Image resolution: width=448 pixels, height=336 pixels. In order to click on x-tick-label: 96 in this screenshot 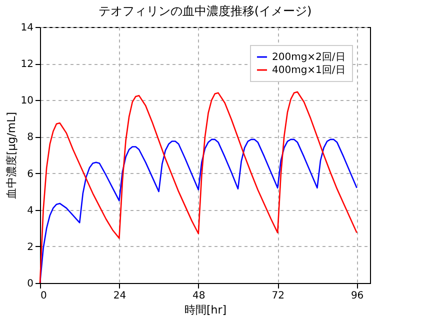, I will do `click(357, 296)`.